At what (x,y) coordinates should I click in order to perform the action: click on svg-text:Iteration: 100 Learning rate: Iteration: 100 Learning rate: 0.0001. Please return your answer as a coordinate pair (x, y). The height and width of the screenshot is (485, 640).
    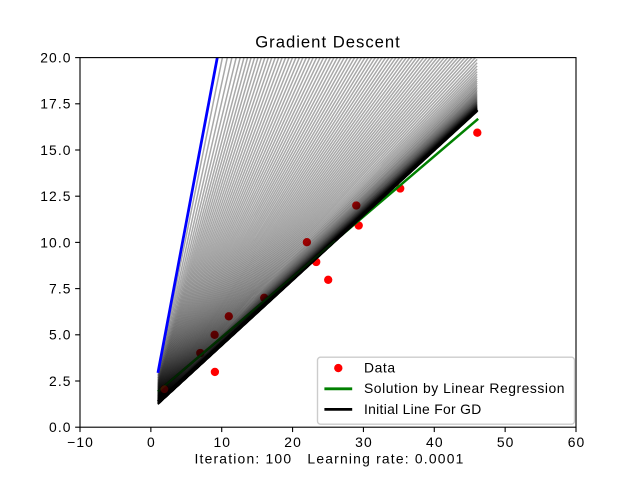
    Looking at the image, I should click on (329, 459).